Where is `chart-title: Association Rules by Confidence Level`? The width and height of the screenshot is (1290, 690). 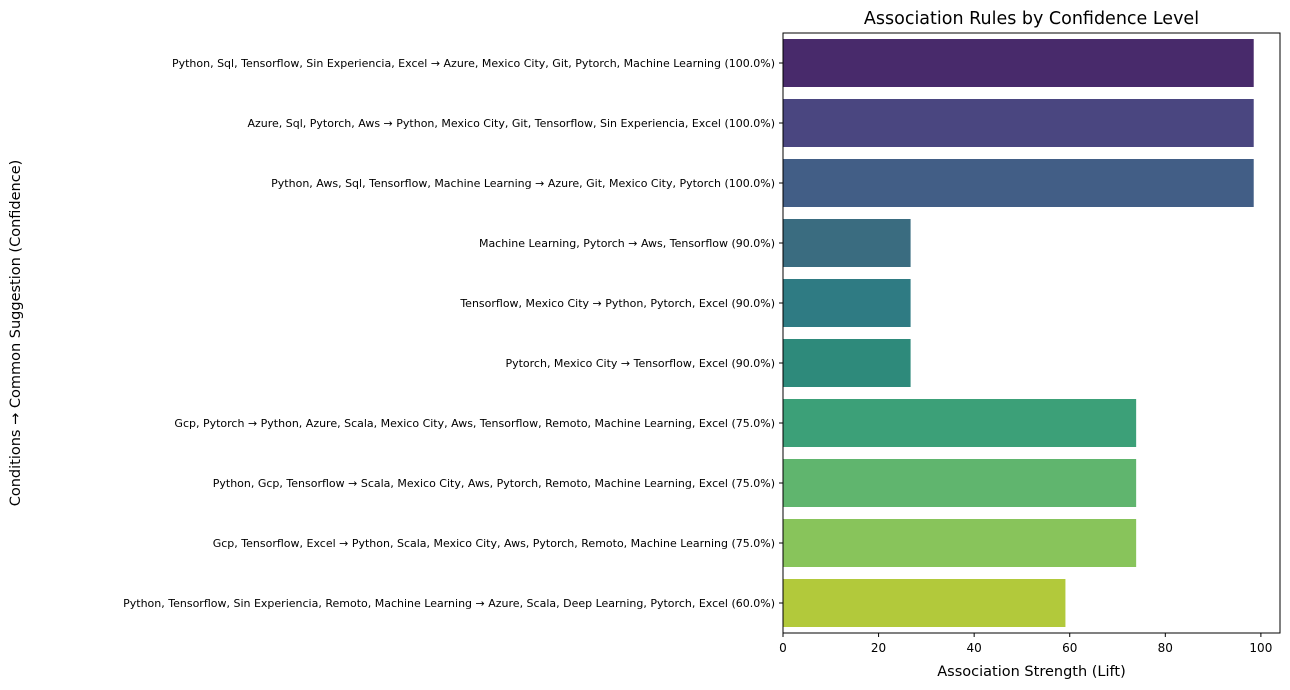 chart-title: Association Rules by Confidence Level is located at coordinates (1031, 19).